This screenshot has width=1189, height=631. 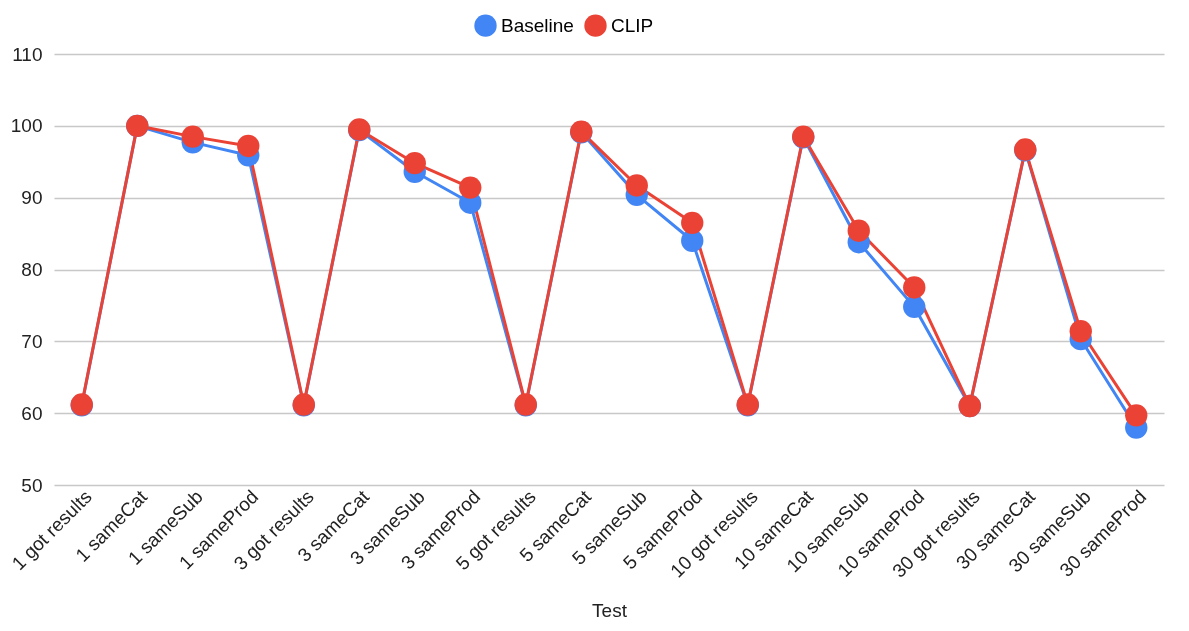 What do you see at coordinates (32, 341) in the screenshot?
I see `y-tick-label: 70` at bounding box center [32, 341].